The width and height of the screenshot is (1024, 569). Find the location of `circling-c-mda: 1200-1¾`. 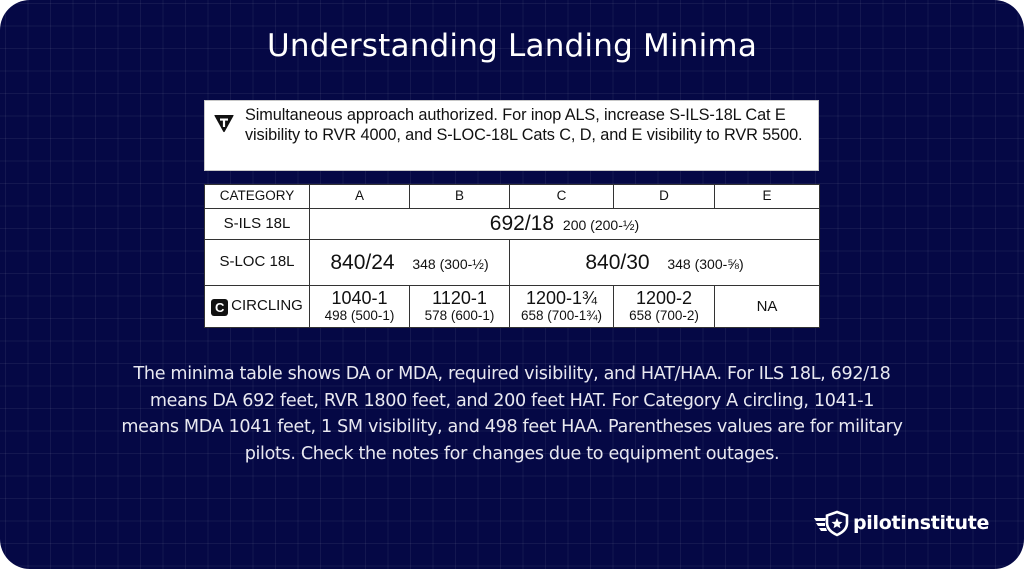

circling-c-mda: 1200-1¾ is located at coordinates (561, 298).